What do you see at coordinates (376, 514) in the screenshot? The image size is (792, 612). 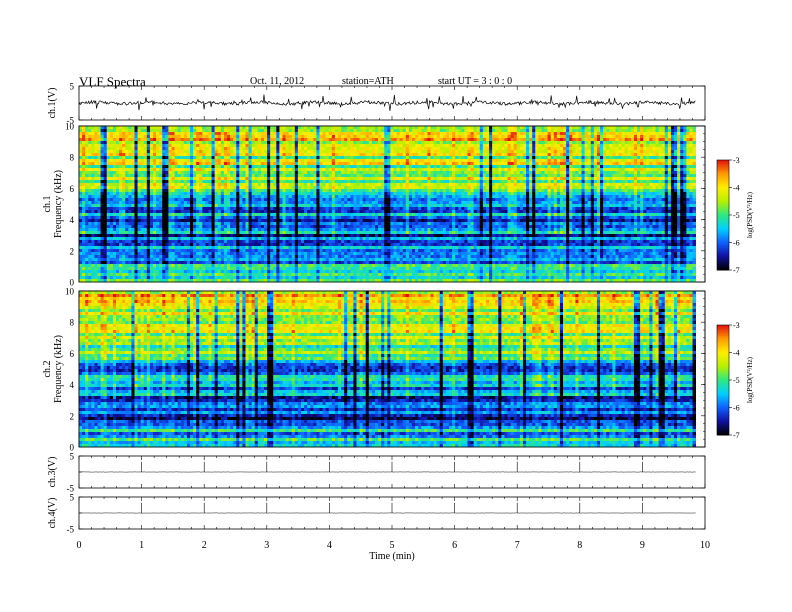 I see `panel-5: 5-5ch.4(V)` at bounding box center [376, 514].